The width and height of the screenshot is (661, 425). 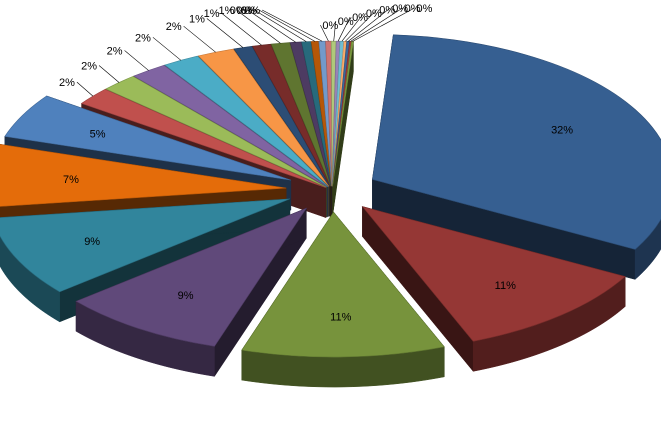 I want to click on slice-edge, so click(x=647, y=249).